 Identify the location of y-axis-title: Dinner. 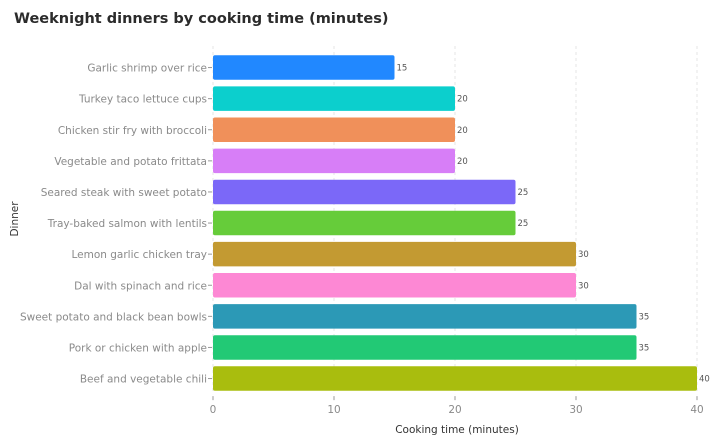
(15, 219).